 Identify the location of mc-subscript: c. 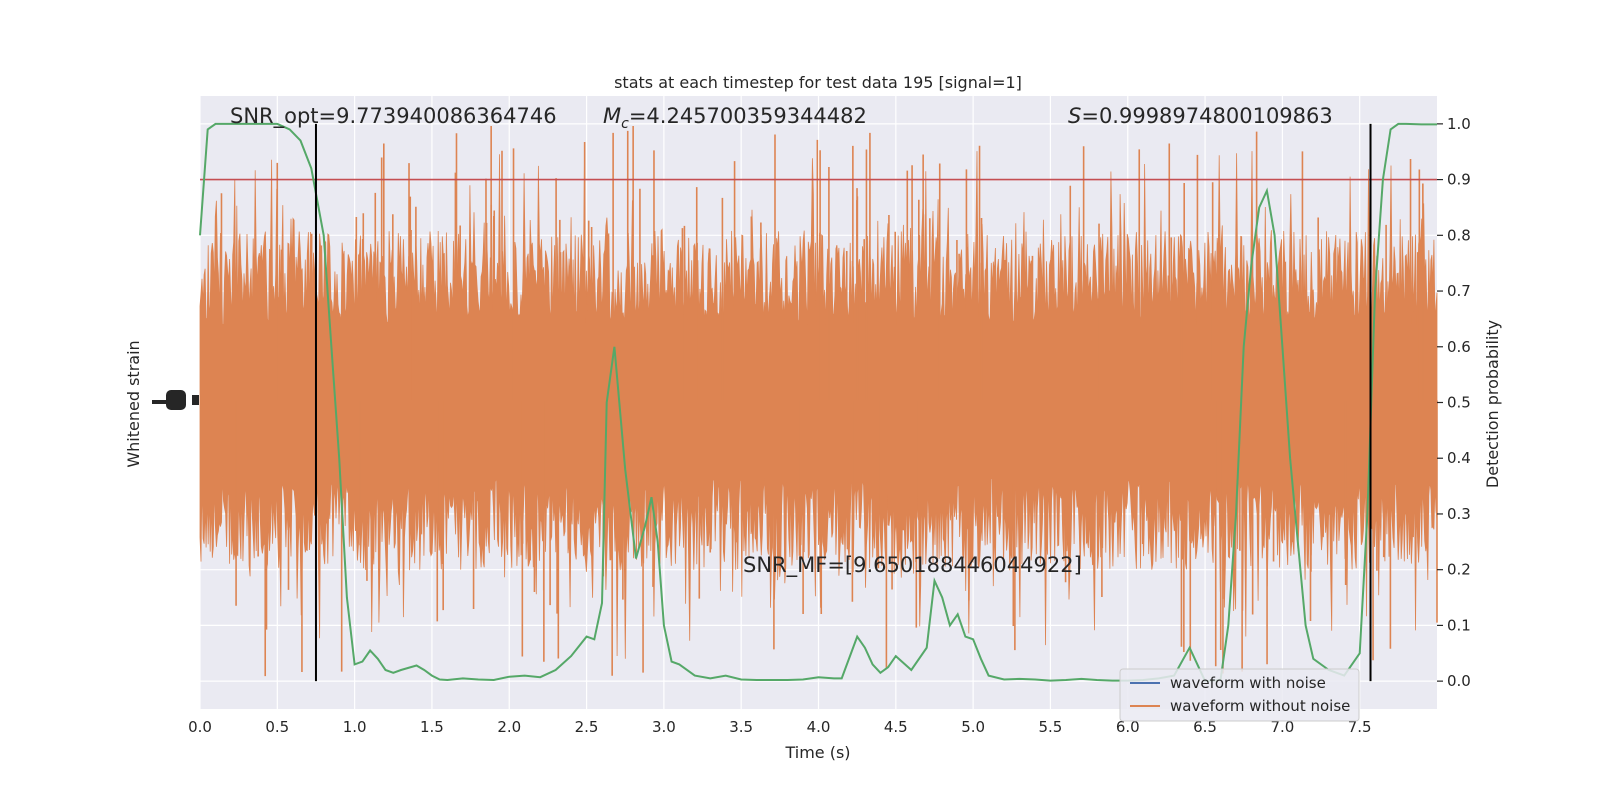
(625, 124).